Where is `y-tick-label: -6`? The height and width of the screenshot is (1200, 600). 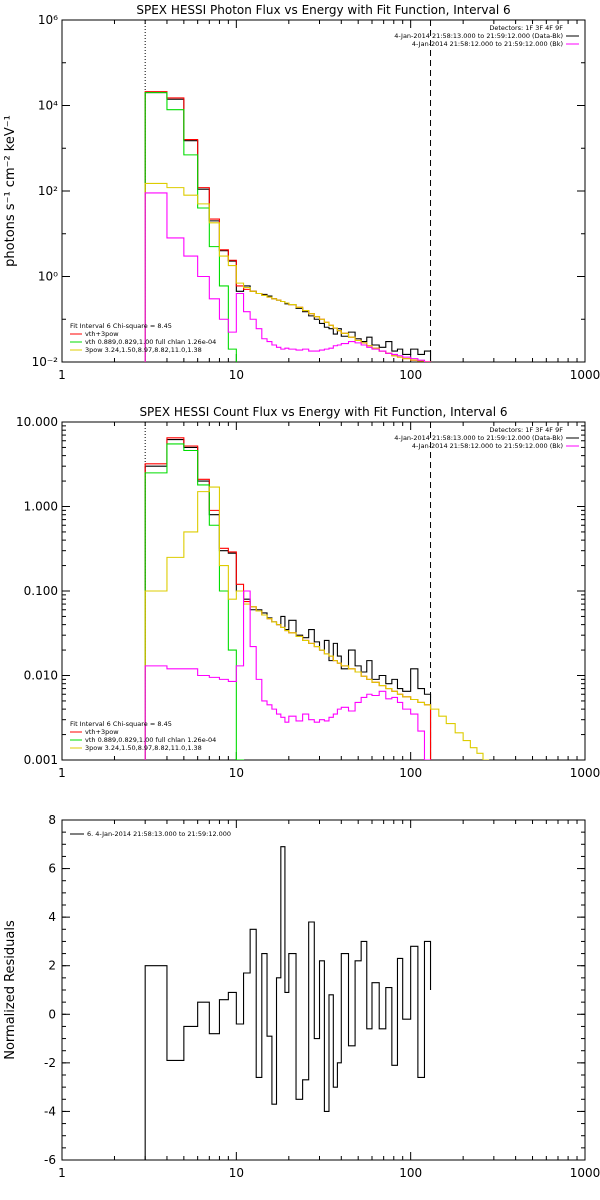
y-tick-label: -6 is located at coordinates (50, 1160).